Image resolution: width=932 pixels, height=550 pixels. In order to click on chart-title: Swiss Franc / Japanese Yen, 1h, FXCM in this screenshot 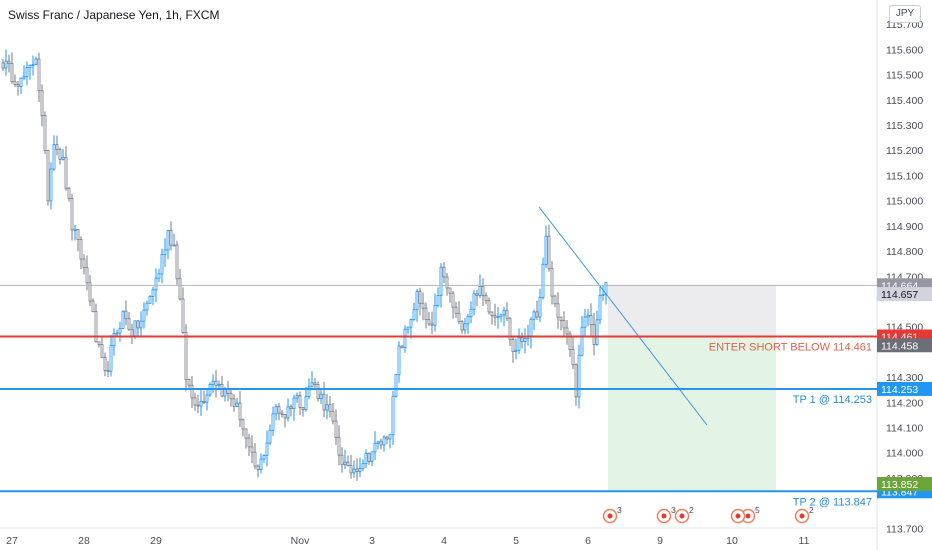, I will do `click(114, 15)`.